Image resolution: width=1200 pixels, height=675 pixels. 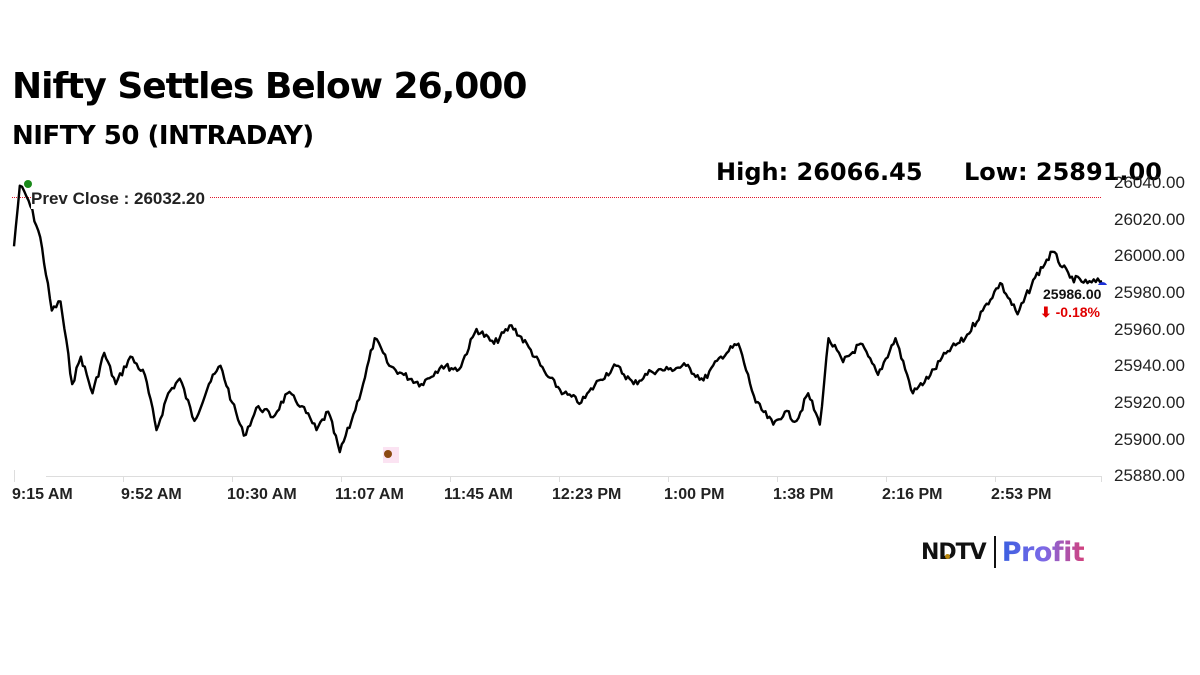 I want to click on x-tick-label: 11:07 AM, so click(x=369, y=494).